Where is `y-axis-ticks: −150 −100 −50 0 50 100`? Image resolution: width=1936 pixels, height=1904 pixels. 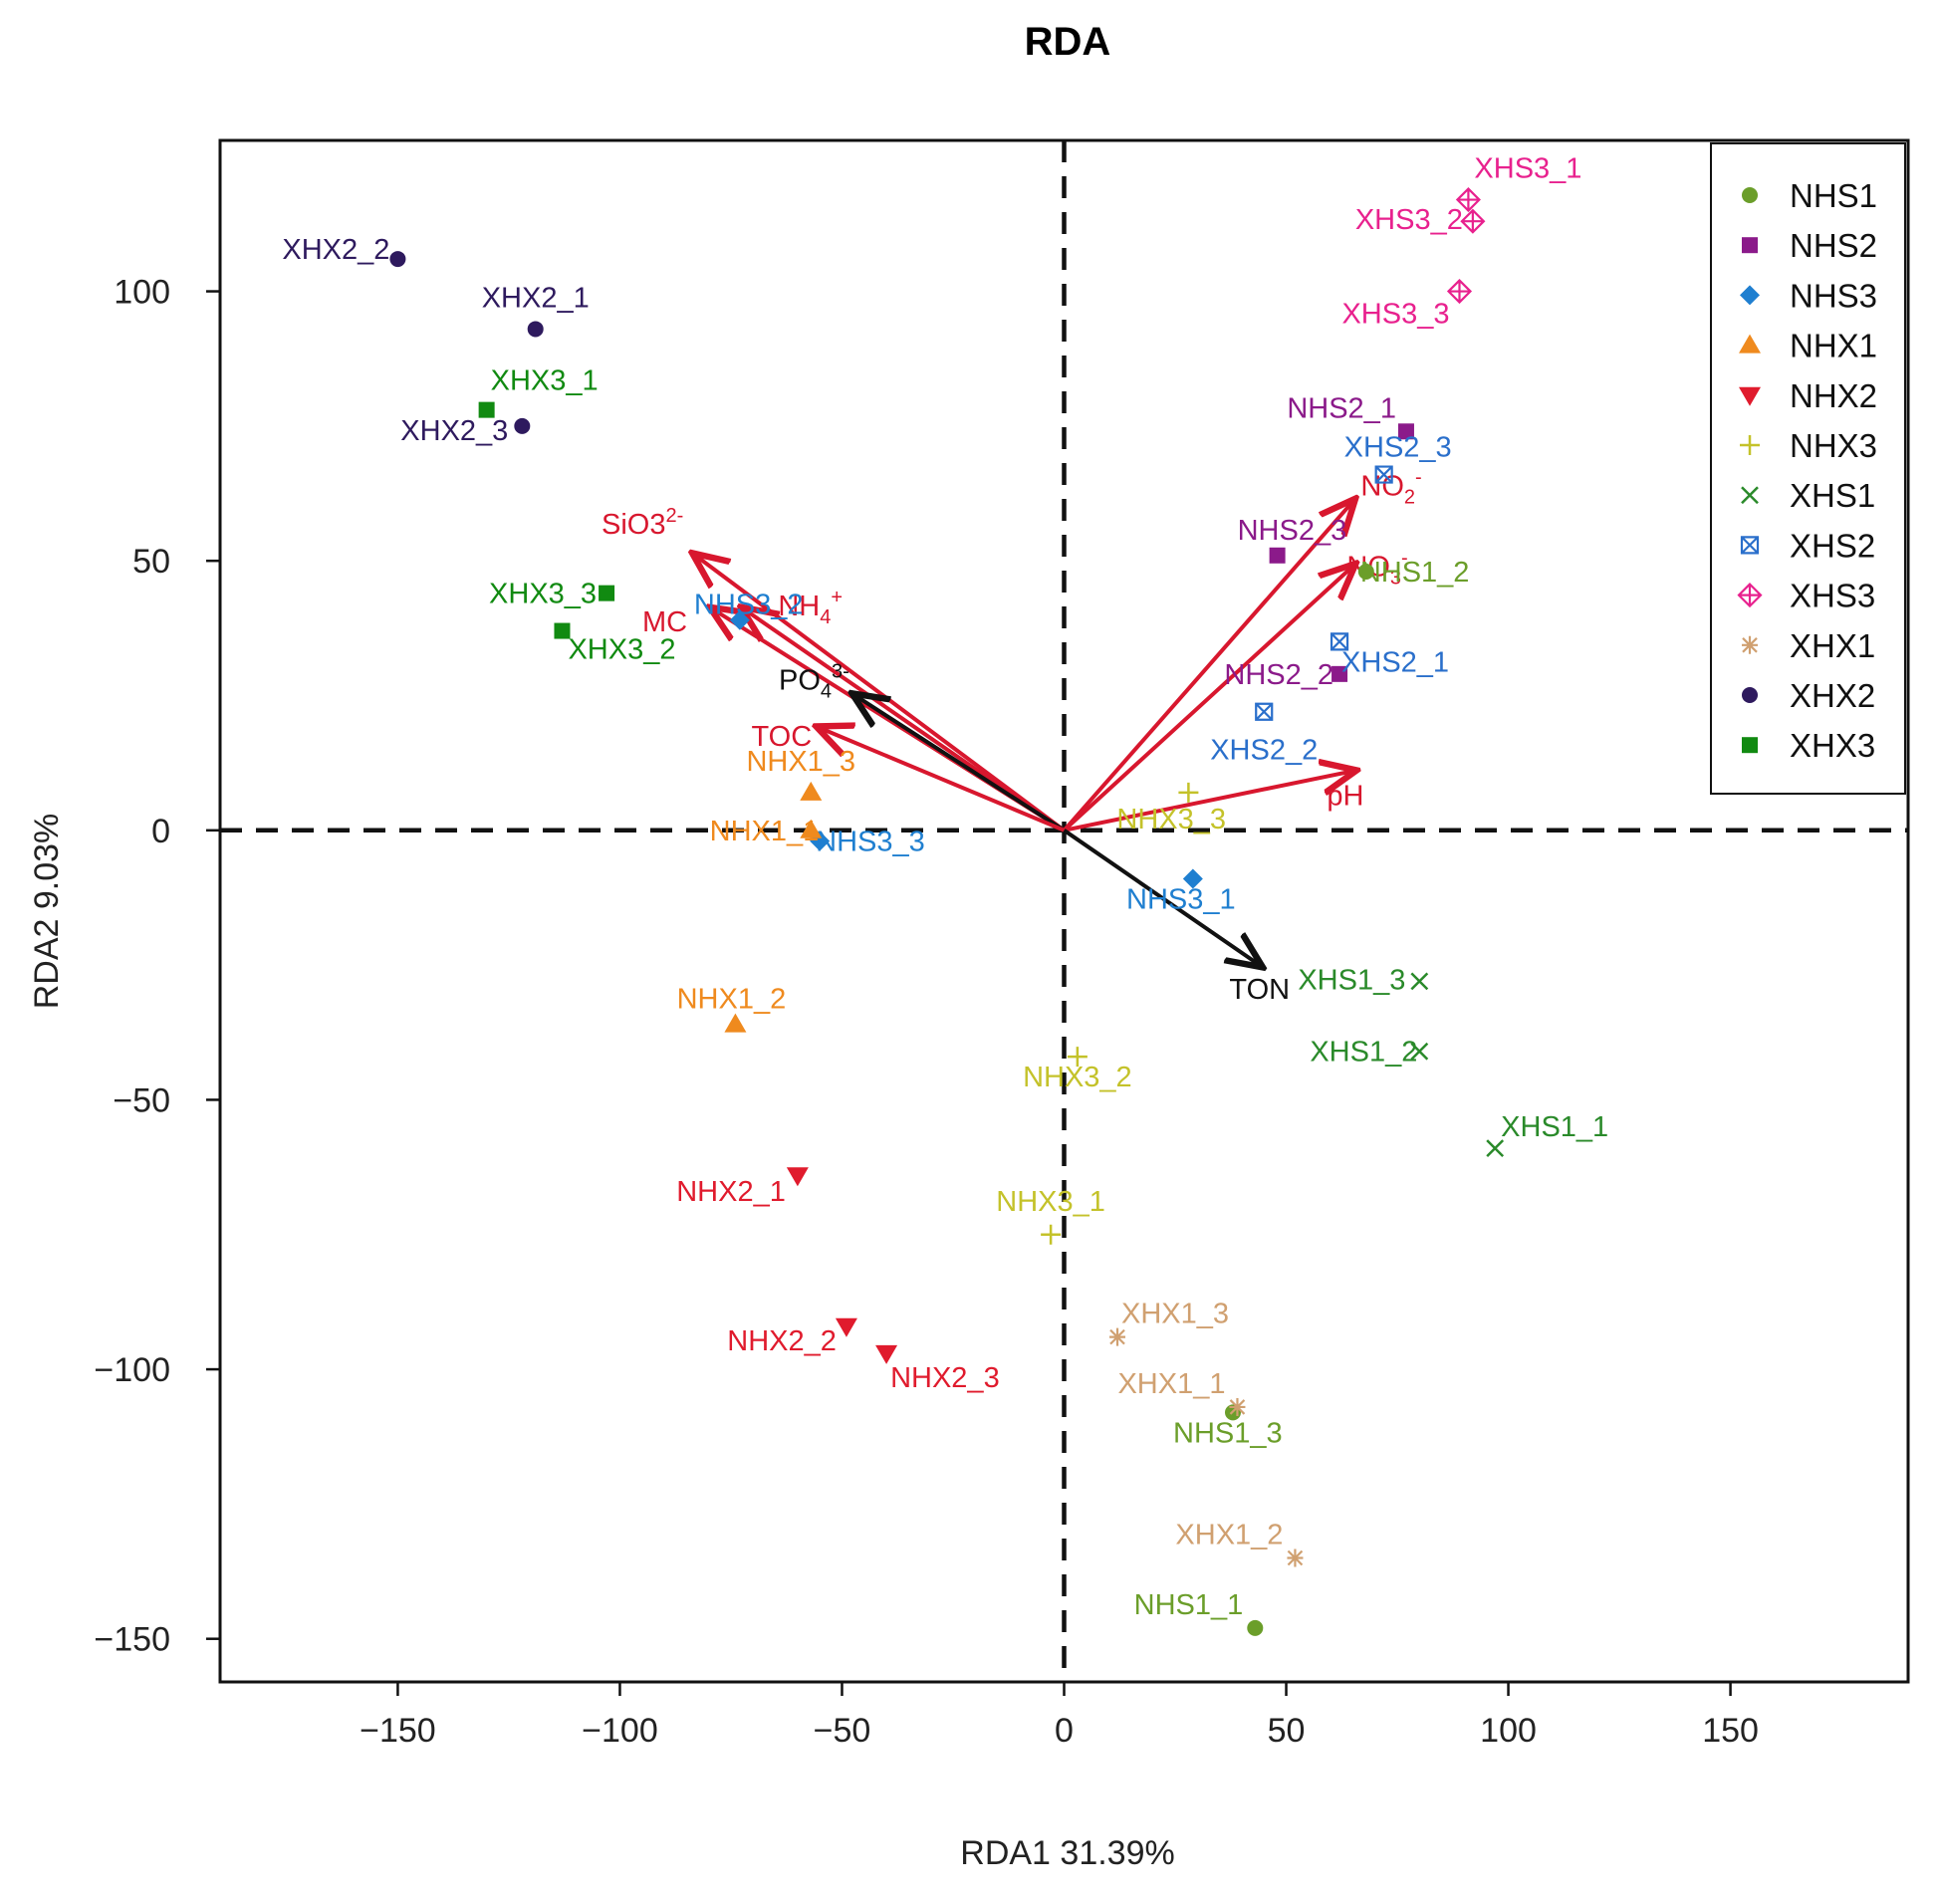
y-axis-ticks: −150 −100 −50 0 50 100 is located at coordinates (157, 966).